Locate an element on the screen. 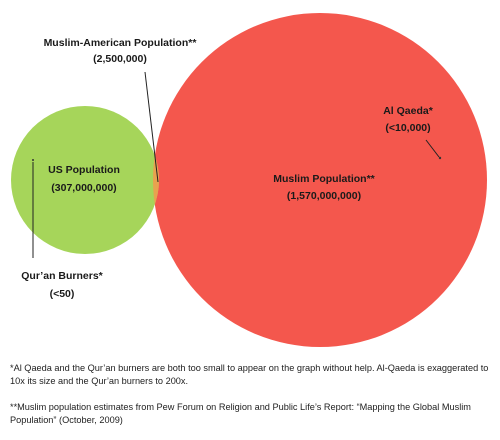 The image size is (500, 440). al-qaeda-dot is located at coordinates (440, 158).